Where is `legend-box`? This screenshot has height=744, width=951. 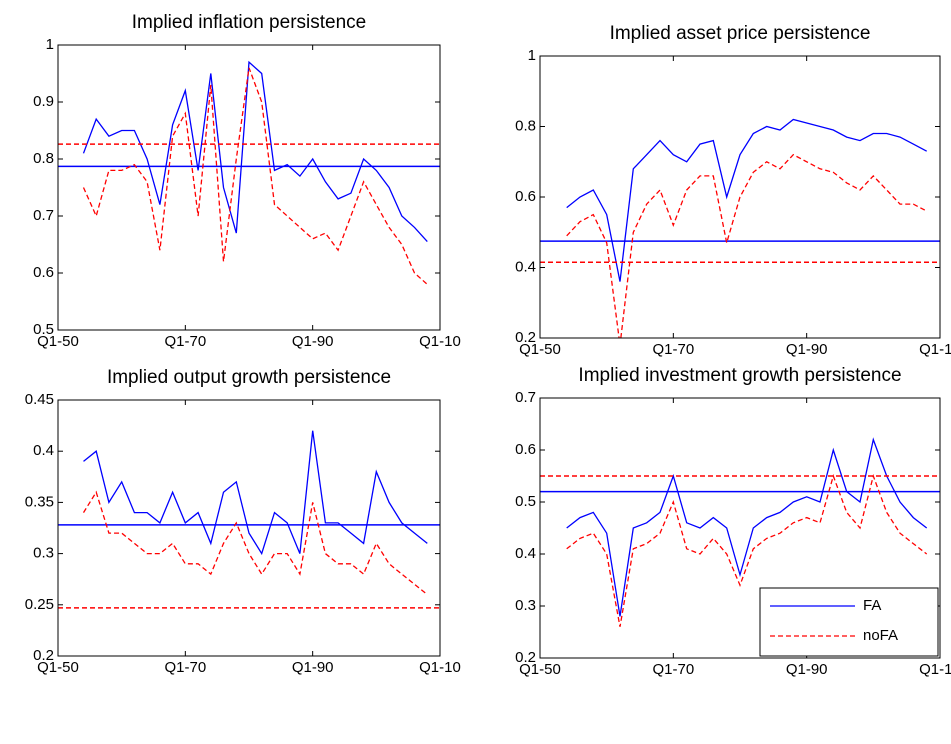
legend-box is located at coordinates (849, 622).